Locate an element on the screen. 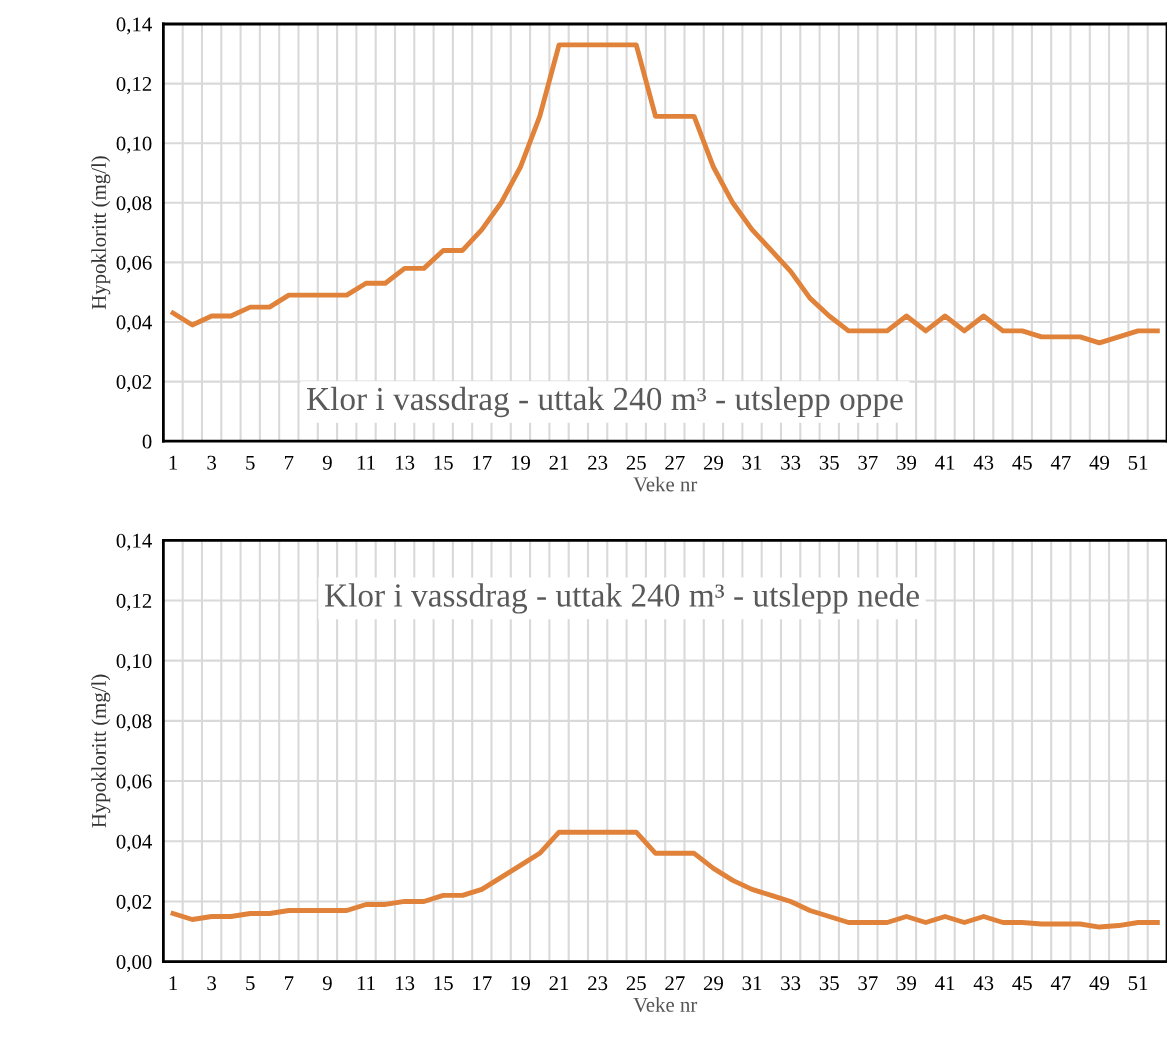  text: Klor i vassdrag - uttak 240 m³ - utslepp nede is located at coordinates (622, 598).